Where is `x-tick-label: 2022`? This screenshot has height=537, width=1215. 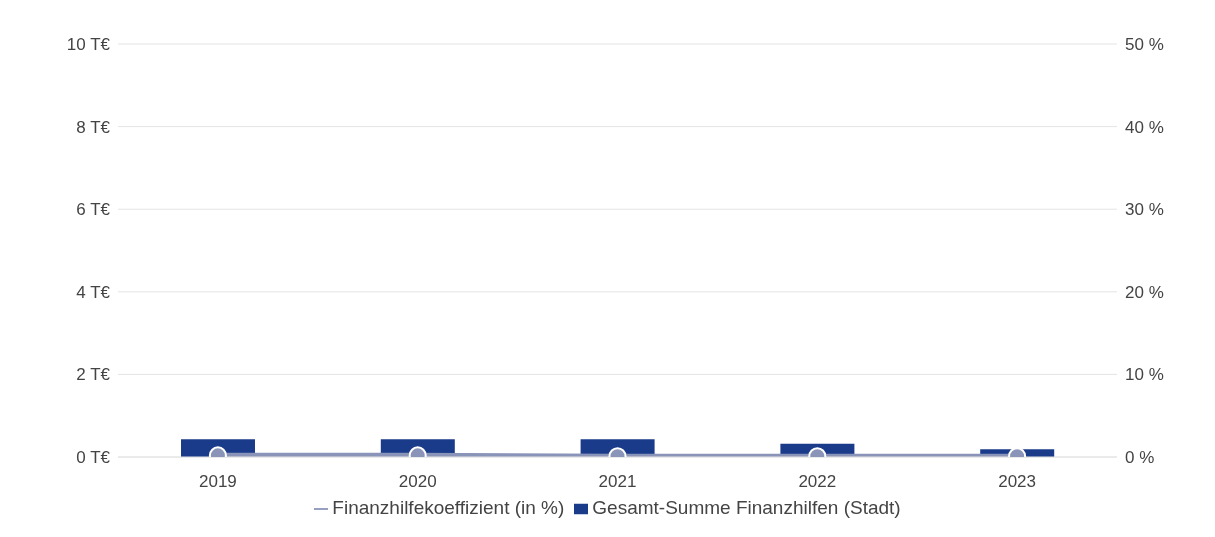 x-tick-label: 2022 is located at coordinates (817, 482).